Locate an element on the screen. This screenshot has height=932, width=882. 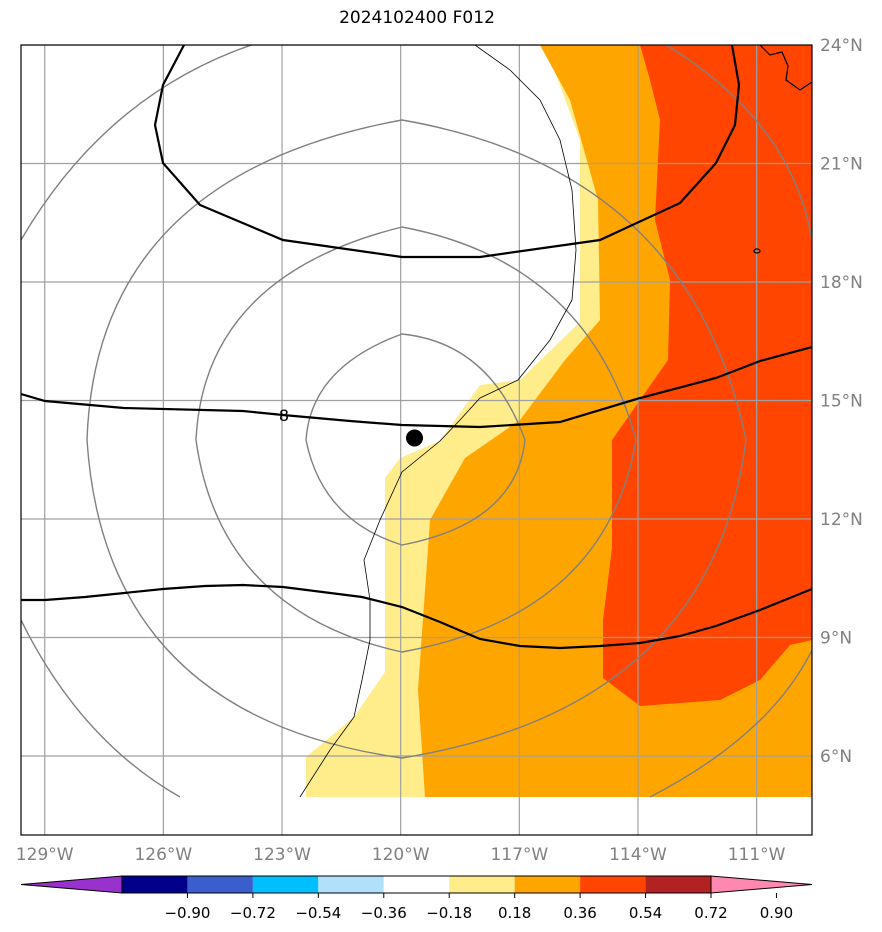
colorbar-tick-label: 0.36 is located at coordinates (579, 913).